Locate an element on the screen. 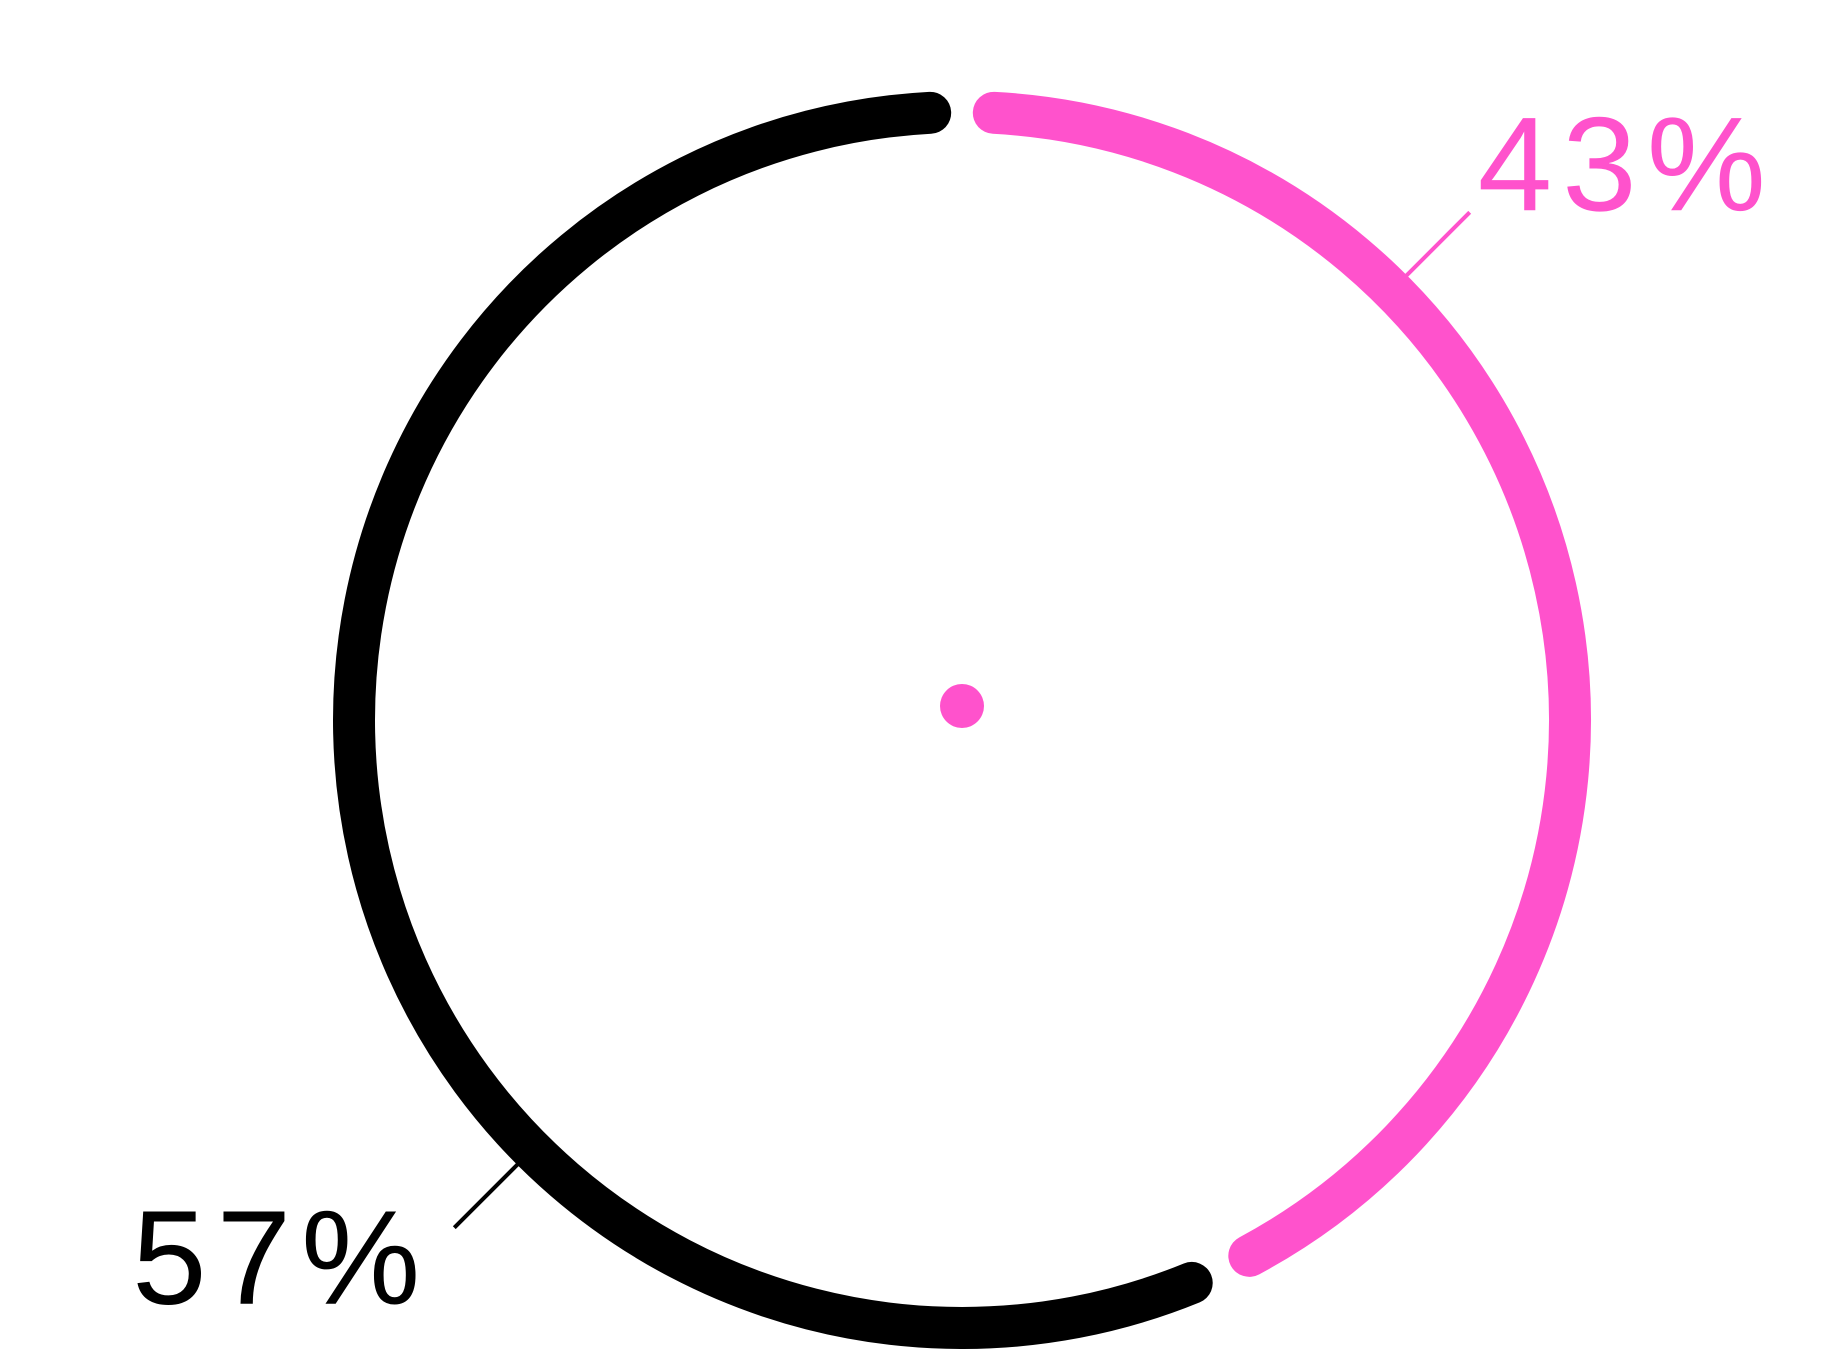 This screenshot has height=1349, width=1830. center-dot is located at coordinates (962, 706).